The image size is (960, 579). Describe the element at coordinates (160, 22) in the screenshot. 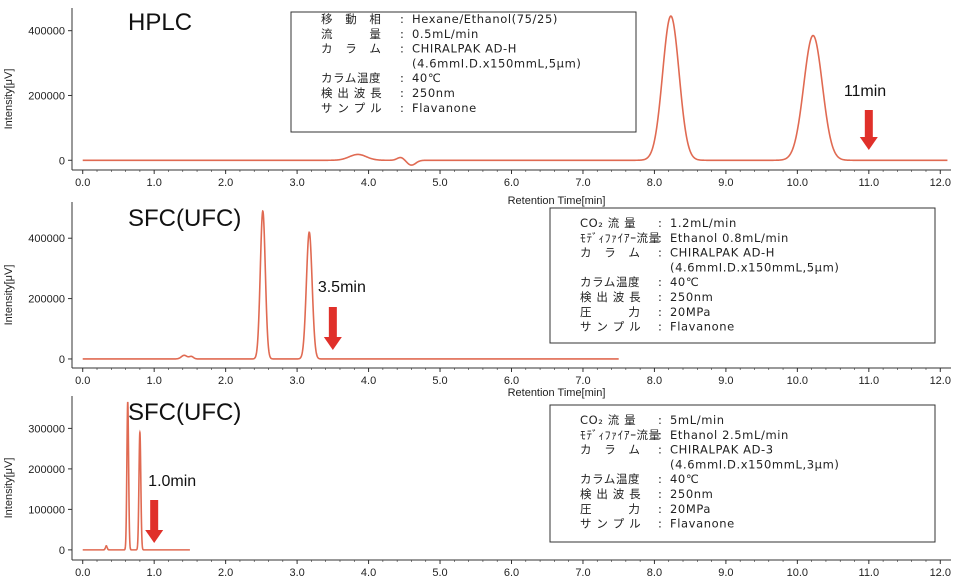

I see `chart-title: HPLC` at that location.